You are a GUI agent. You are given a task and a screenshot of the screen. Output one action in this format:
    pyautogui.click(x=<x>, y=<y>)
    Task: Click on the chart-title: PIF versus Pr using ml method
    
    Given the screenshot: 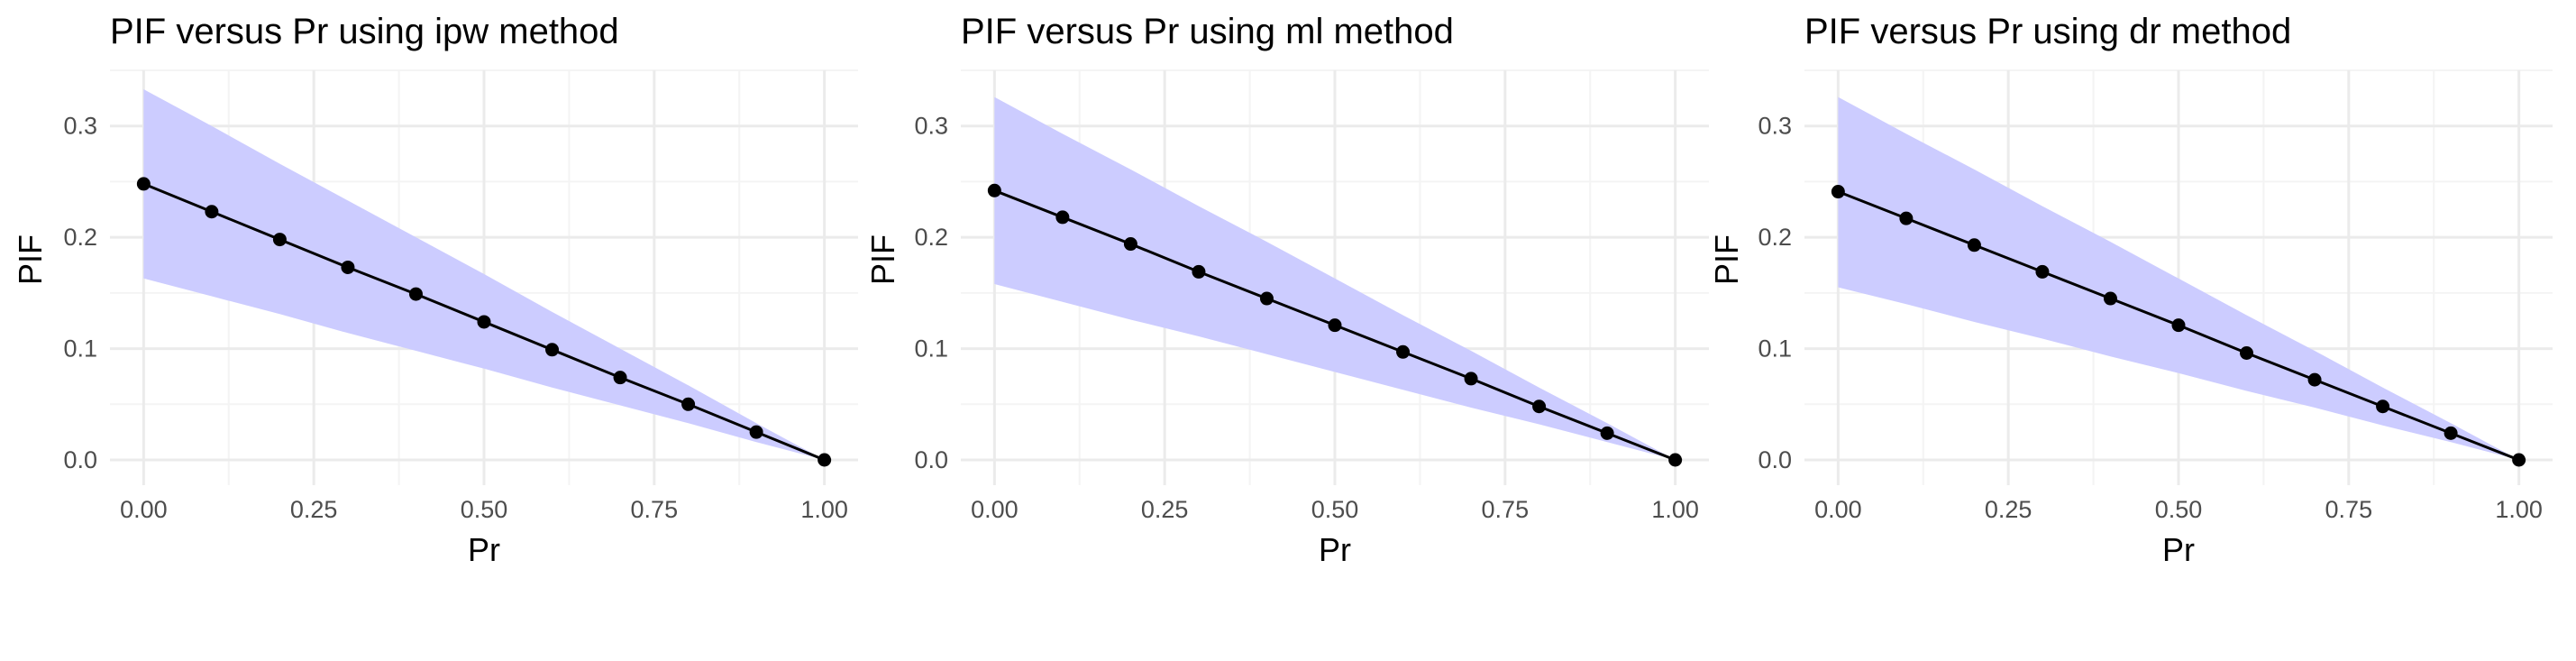 What is the action you would take?
    pyautogui.click(x=1207, y=32)
    